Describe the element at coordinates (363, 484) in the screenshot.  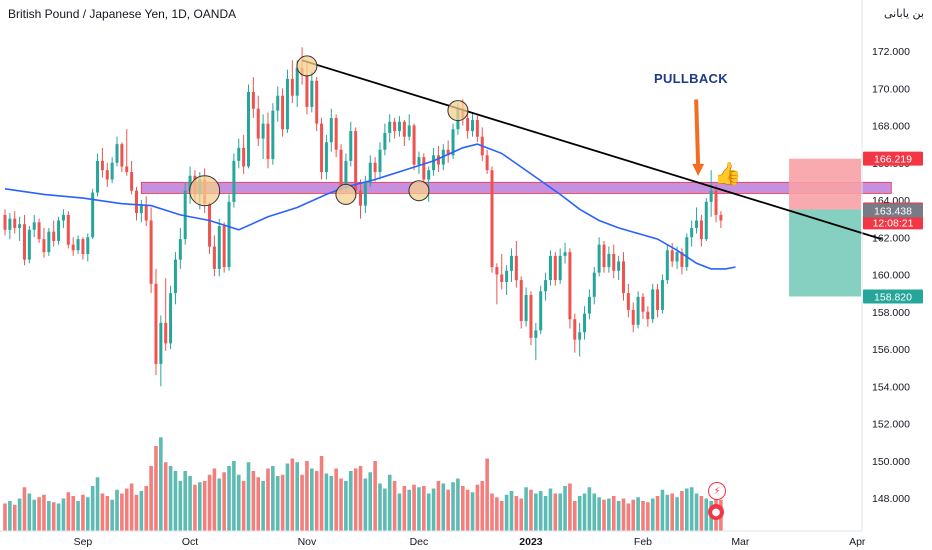
I see `volume-bars` at that location.